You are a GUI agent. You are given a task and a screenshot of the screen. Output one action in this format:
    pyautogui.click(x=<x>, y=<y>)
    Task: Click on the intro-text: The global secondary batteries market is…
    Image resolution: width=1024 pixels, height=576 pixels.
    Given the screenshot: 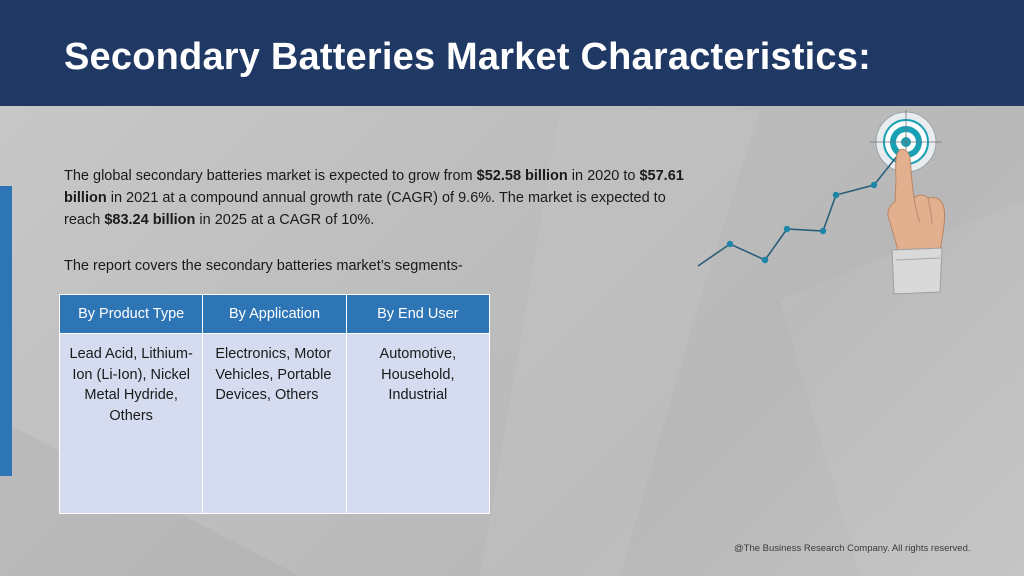 What is the action you would take?
    pyautogui.click(x=270, y=176)
    